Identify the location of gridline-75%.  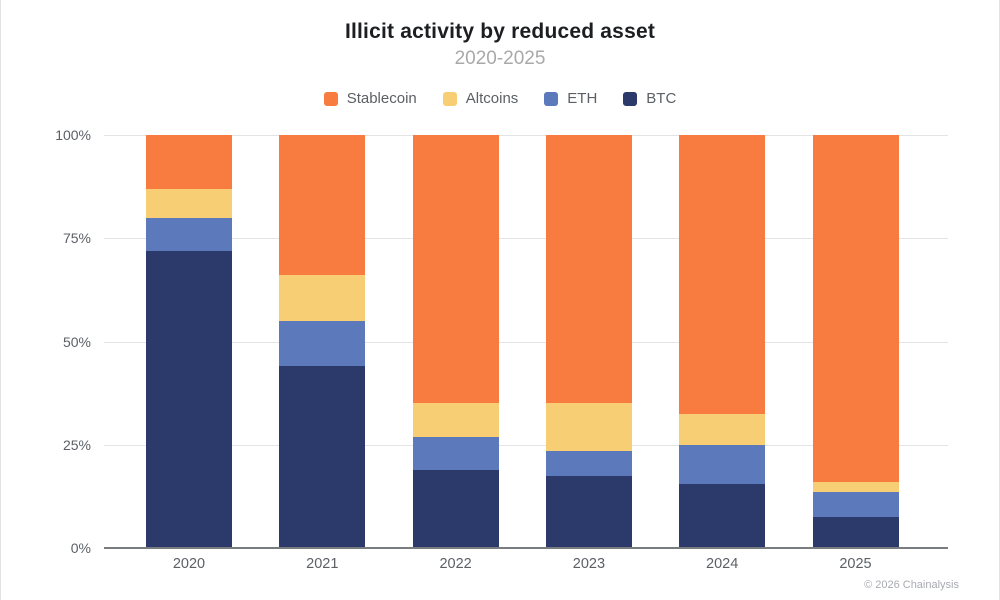
(526, 239).